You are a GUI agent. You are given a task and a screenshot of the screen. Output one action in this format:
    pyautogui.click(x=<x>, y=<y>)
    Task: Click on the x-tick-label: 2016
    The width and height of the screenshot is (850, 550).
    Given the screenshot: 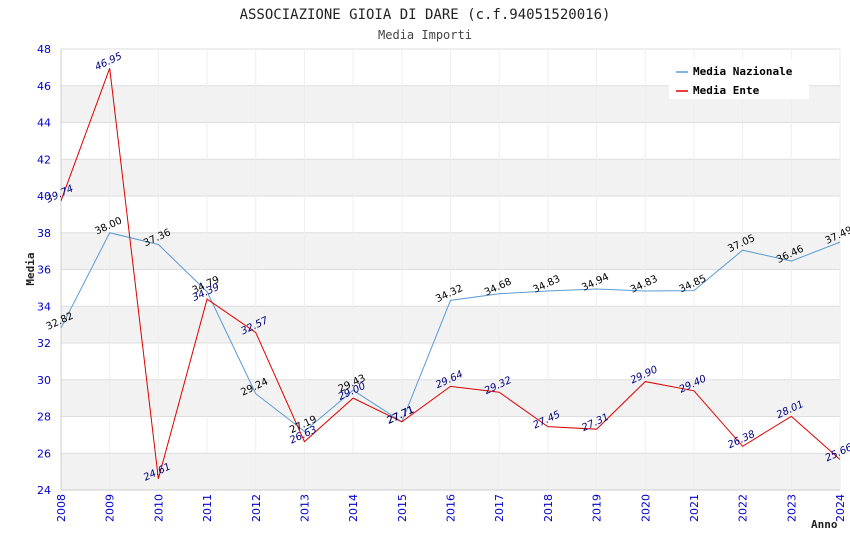 What is the action you would take?
    pyautogui.click(x=451, y=508)
    